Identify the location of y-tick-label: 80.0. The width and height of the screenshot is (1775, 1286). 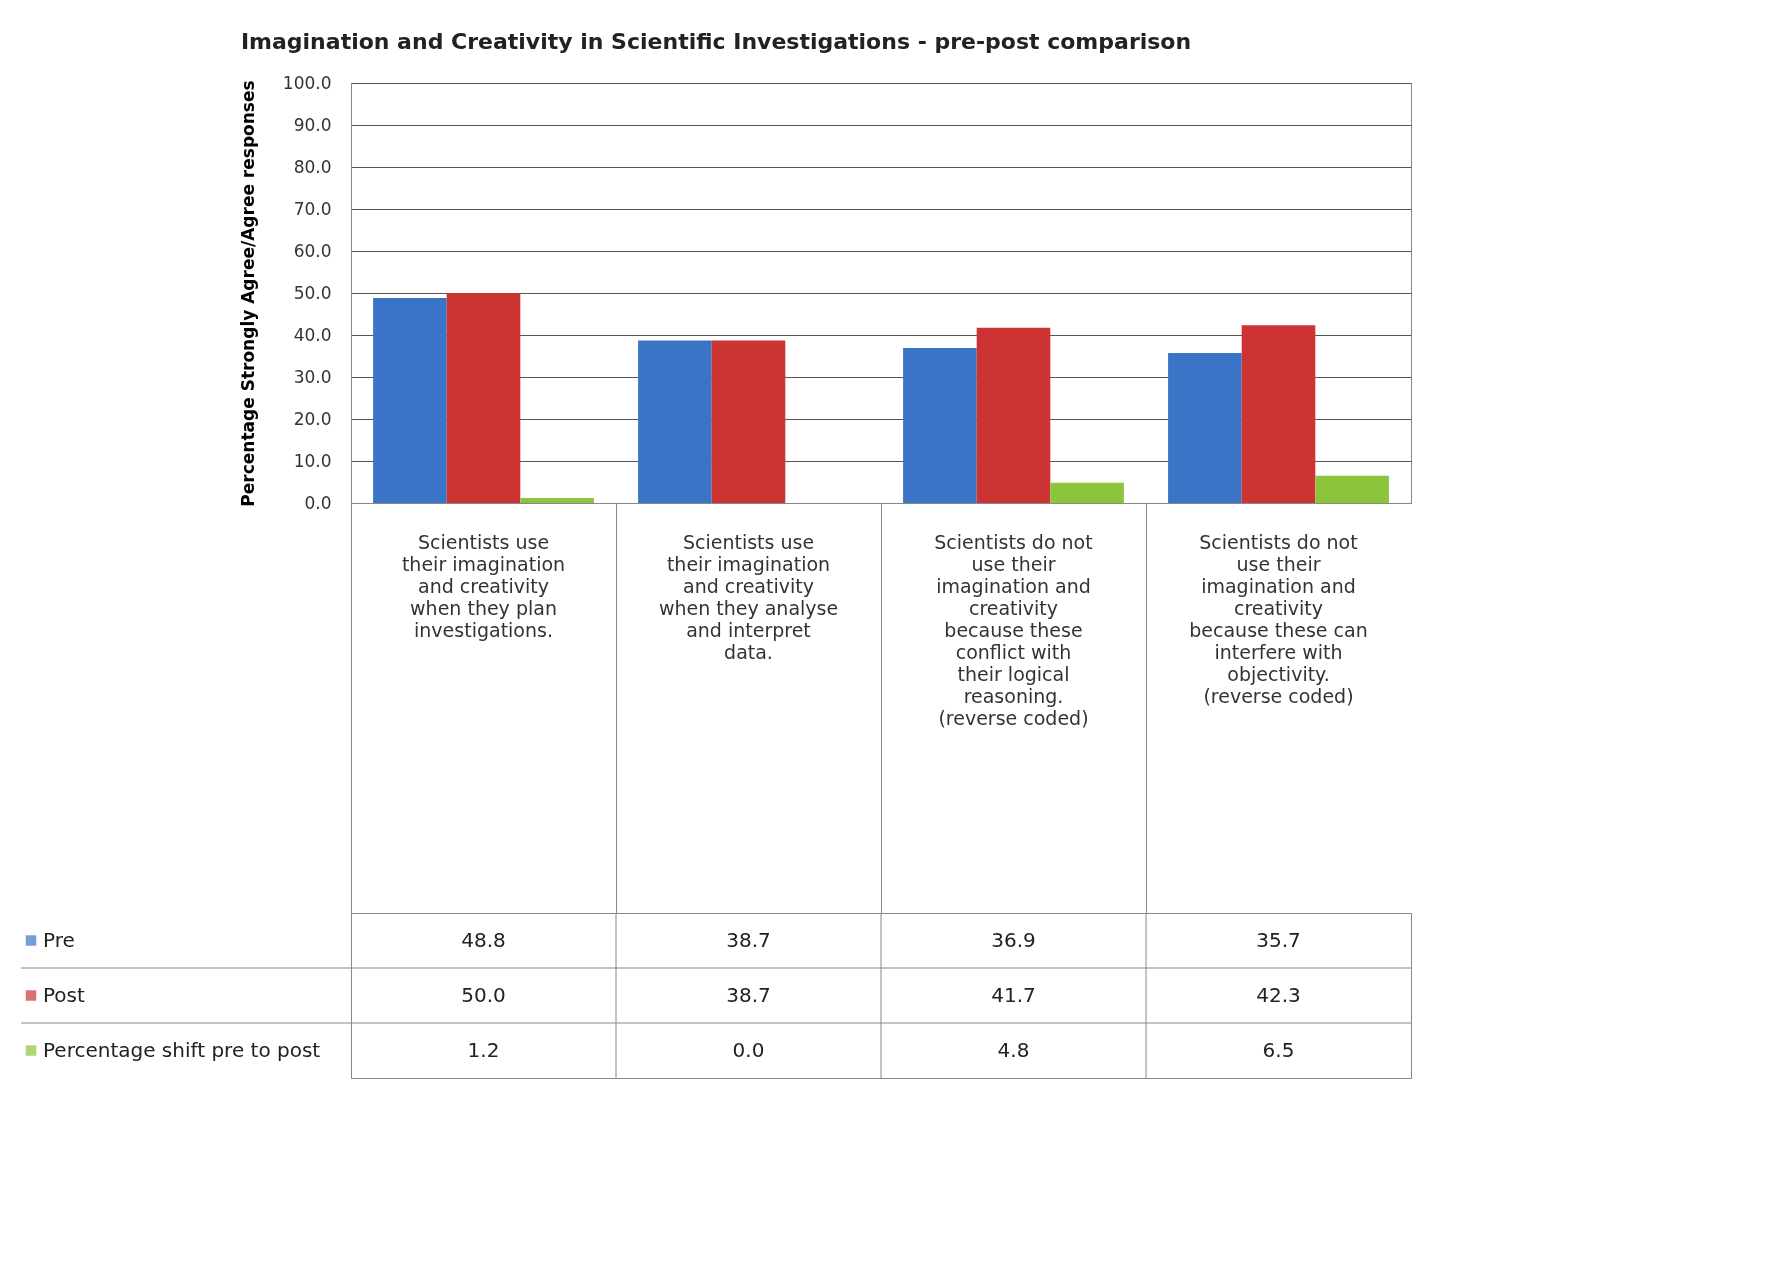
(312, 166).